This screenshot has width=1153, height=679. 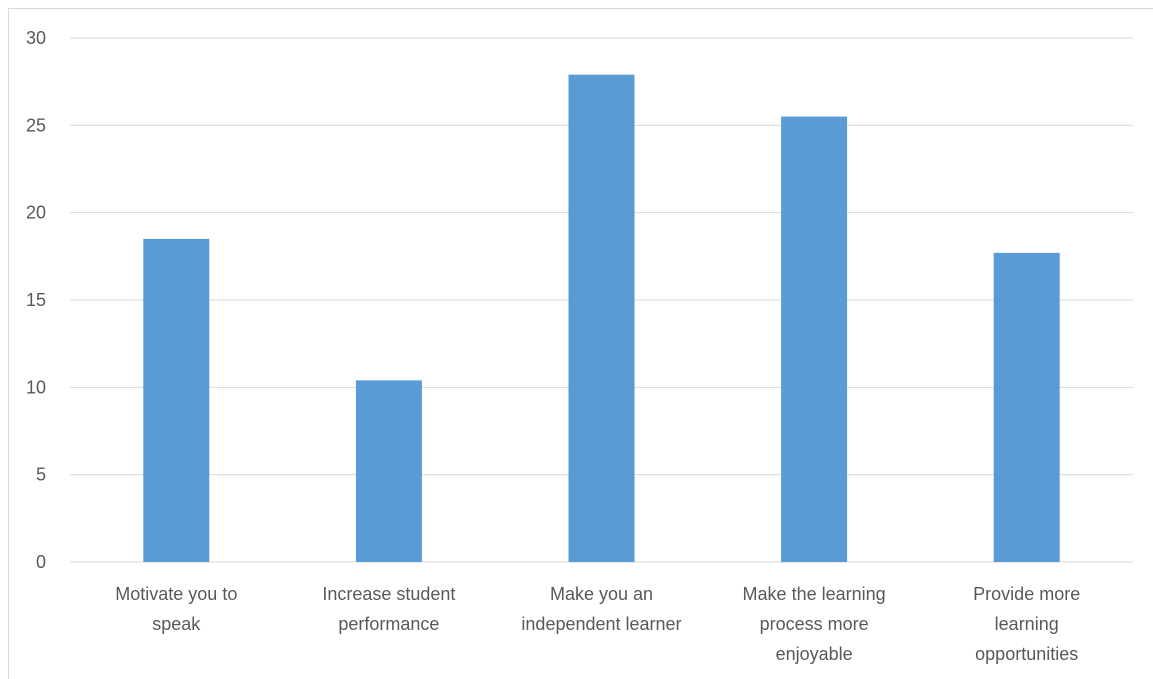 What do you see at coordinates (814, 624) in the screenshot?
I see `x-tick-label: process more` at bounding box center [814, 624].